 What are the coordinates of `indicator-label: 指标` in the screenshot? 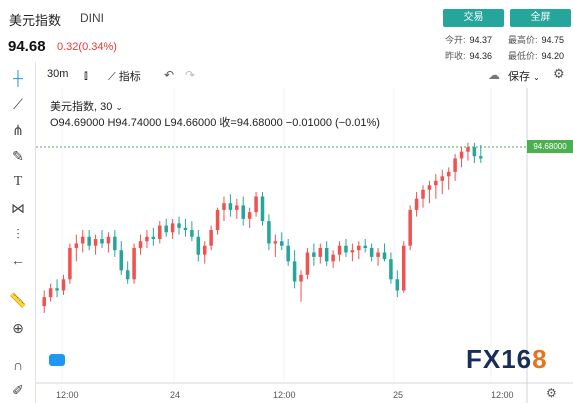 It's located at (129, 77).